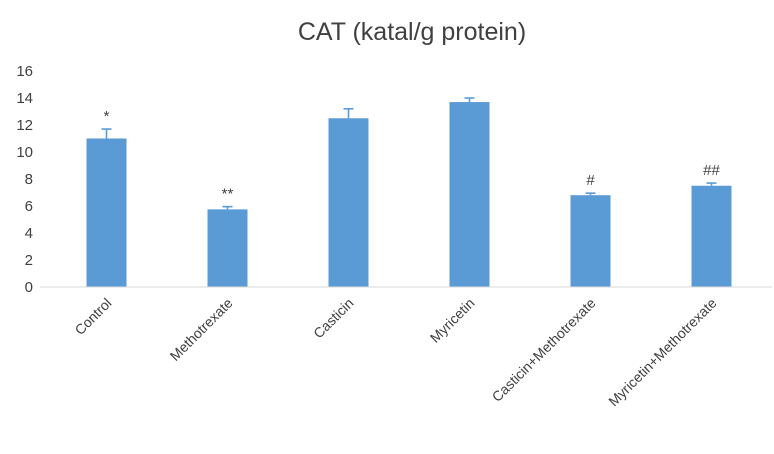 The image size is (774, 454). I want to click on significance-label: **, so click(228, 194).